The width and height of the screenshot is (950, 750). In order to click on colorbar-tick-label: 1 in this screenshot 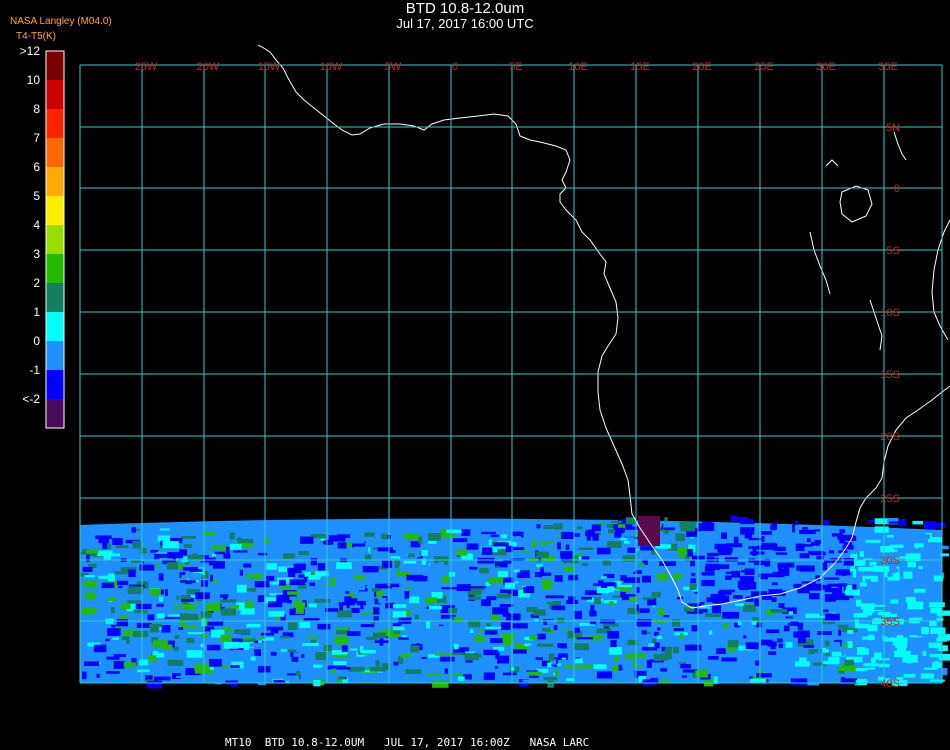, I will do `click(36, 312)`.